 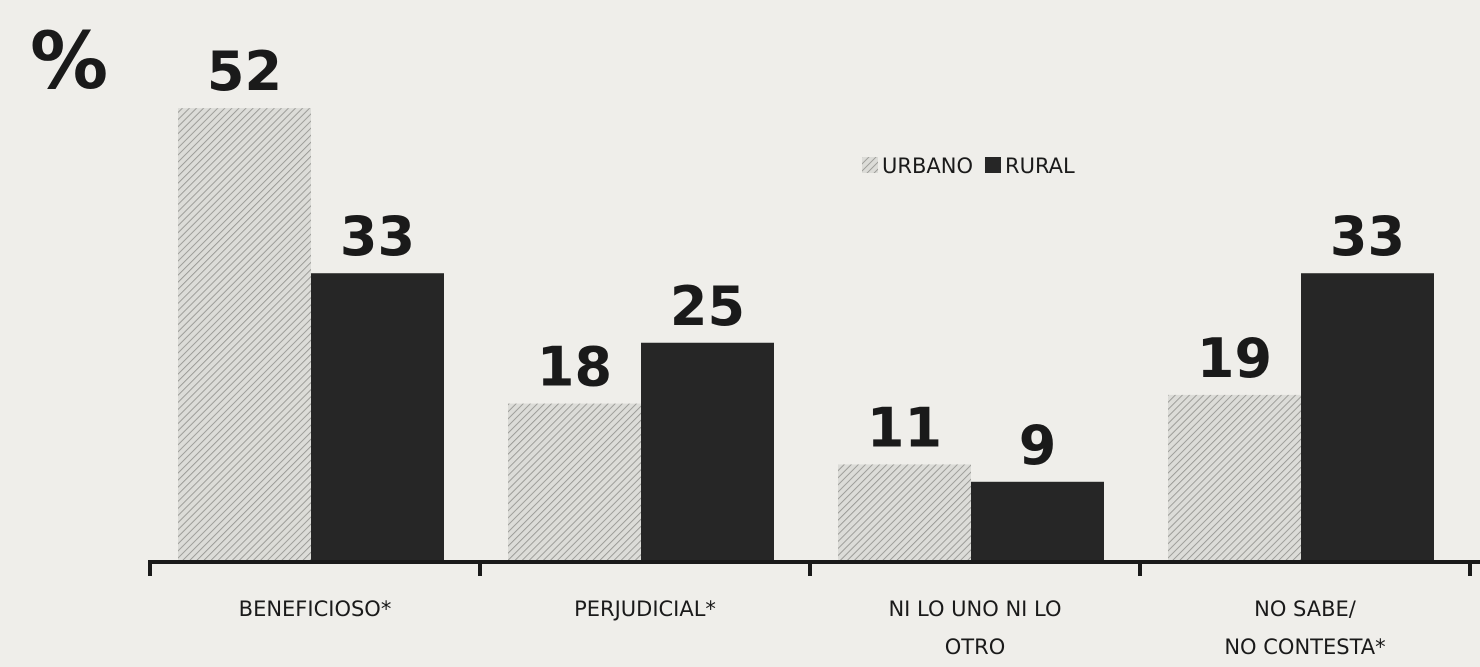 What do you see at coordinates (315, 609) in the screenshot?
I see `x-tick-label: BENEFICIOSO*` at bounding box center [315, 609].